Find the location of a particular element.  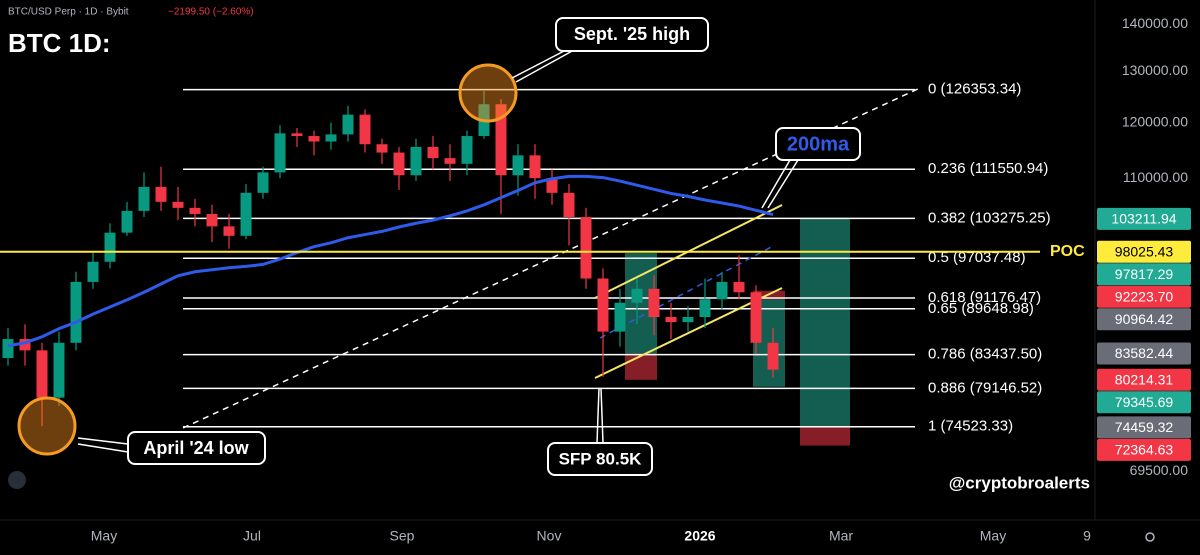

profit-zone is located at coordinates (825, 323).